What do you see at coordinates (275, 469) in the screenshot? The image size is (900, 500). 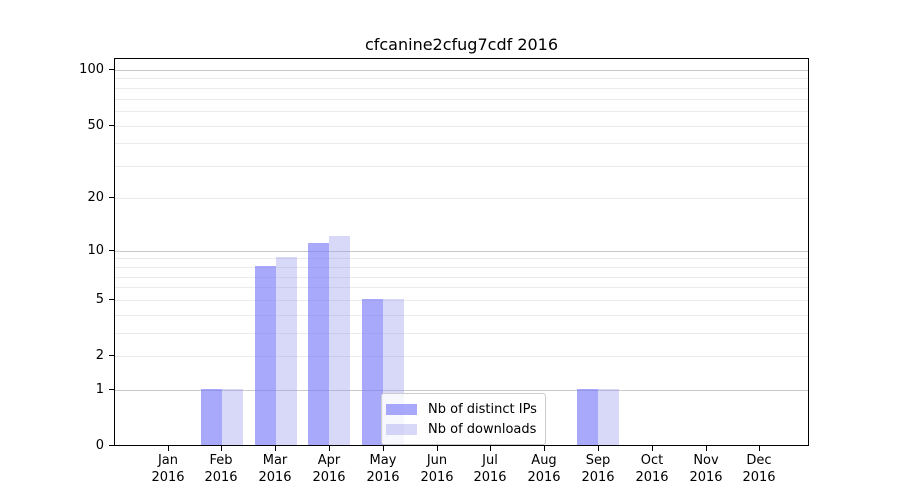 I see `x-tick-label-mar: Mar 2016` at bounding box center [275, 469].